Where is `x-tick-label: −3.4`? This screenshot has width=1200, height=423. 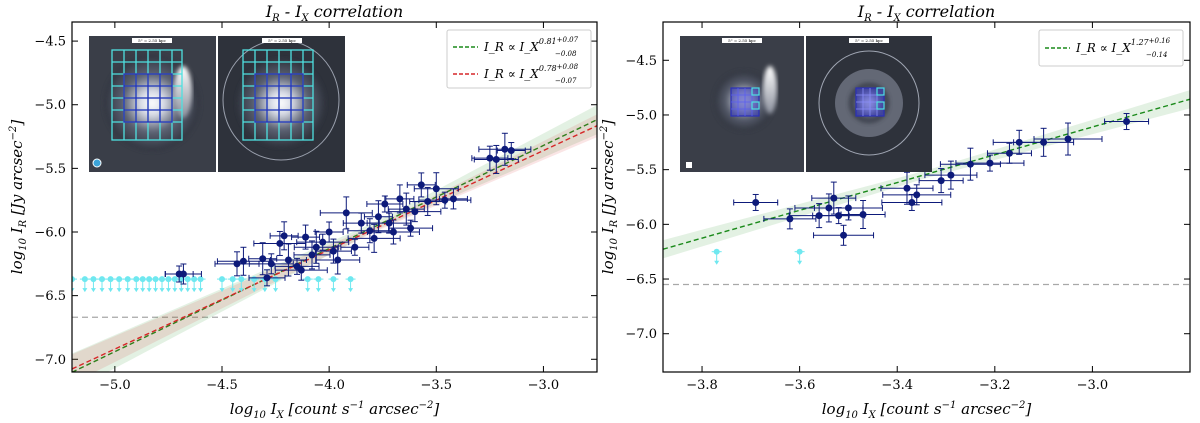 x-tick-label: −3.4 is located at coordinates (897, 385).